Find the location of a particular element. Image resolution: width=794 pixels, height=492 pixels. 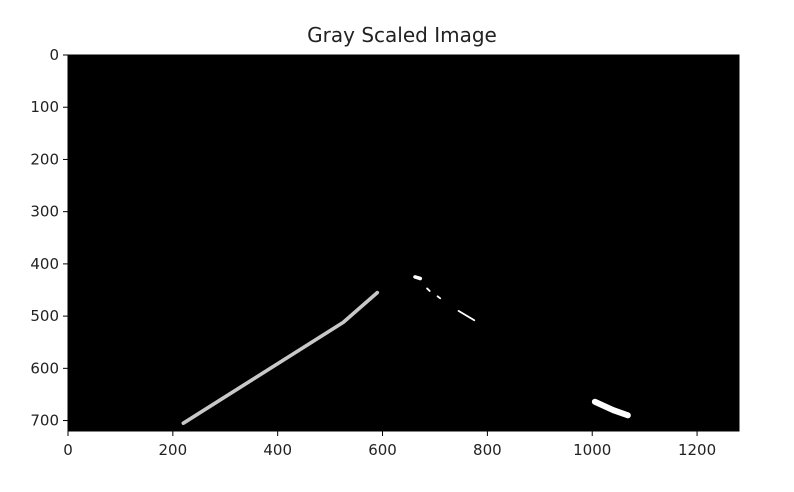

x-tick-label: 600 is located at coordinates (382, 450).